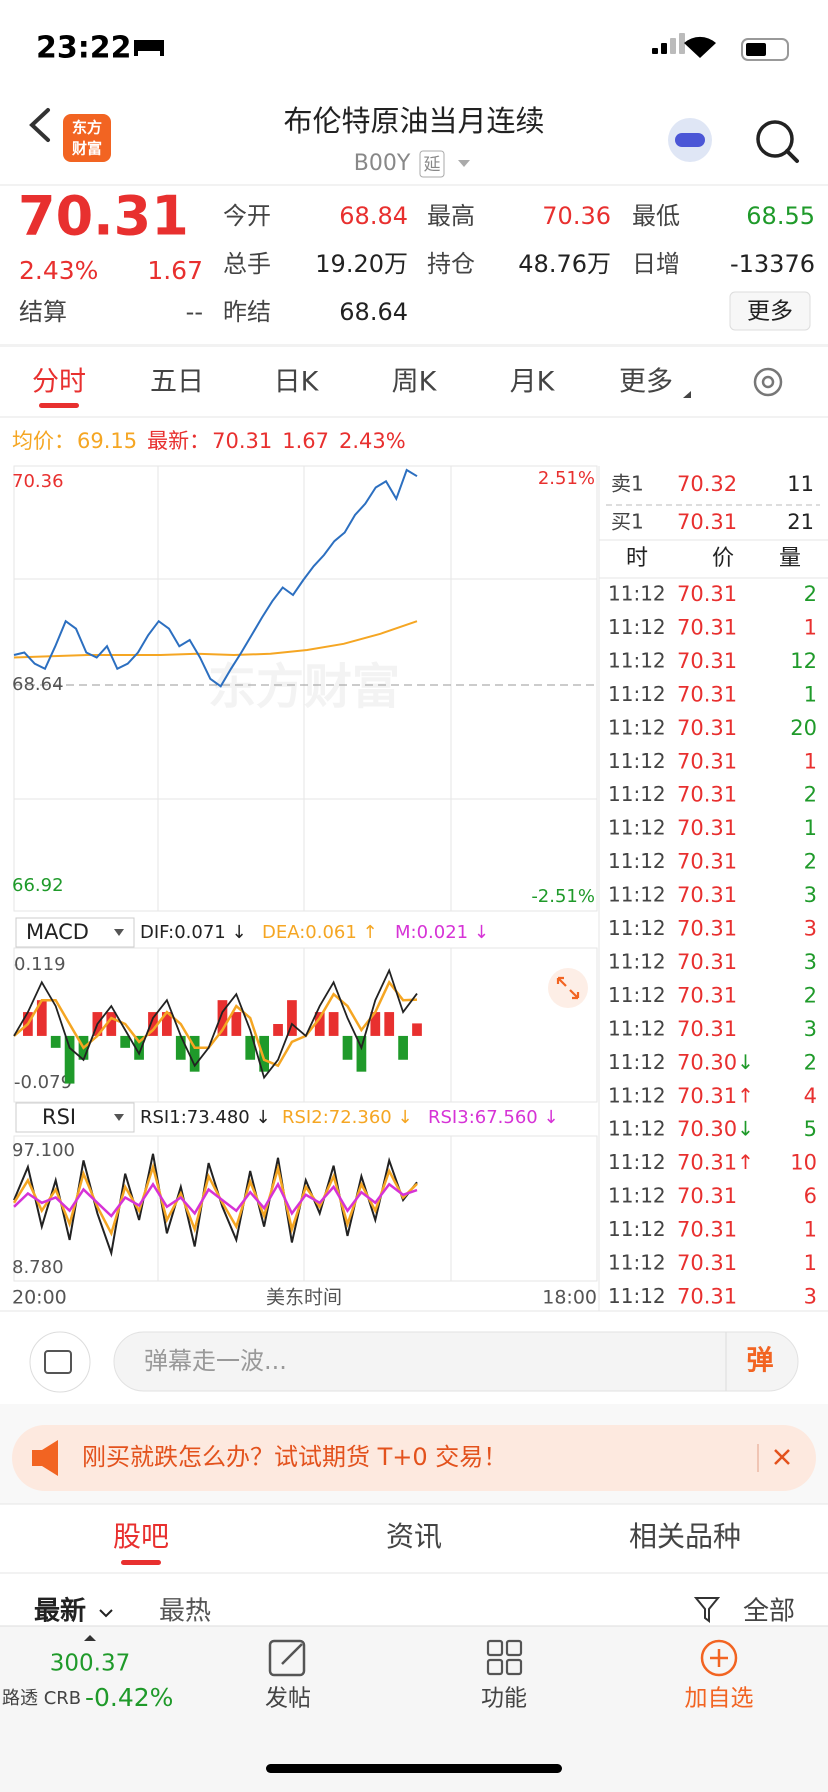 The height and width of the screenshot is (1792, 828). I want to click on danmaku-button: 弹, so click(760, 1361).